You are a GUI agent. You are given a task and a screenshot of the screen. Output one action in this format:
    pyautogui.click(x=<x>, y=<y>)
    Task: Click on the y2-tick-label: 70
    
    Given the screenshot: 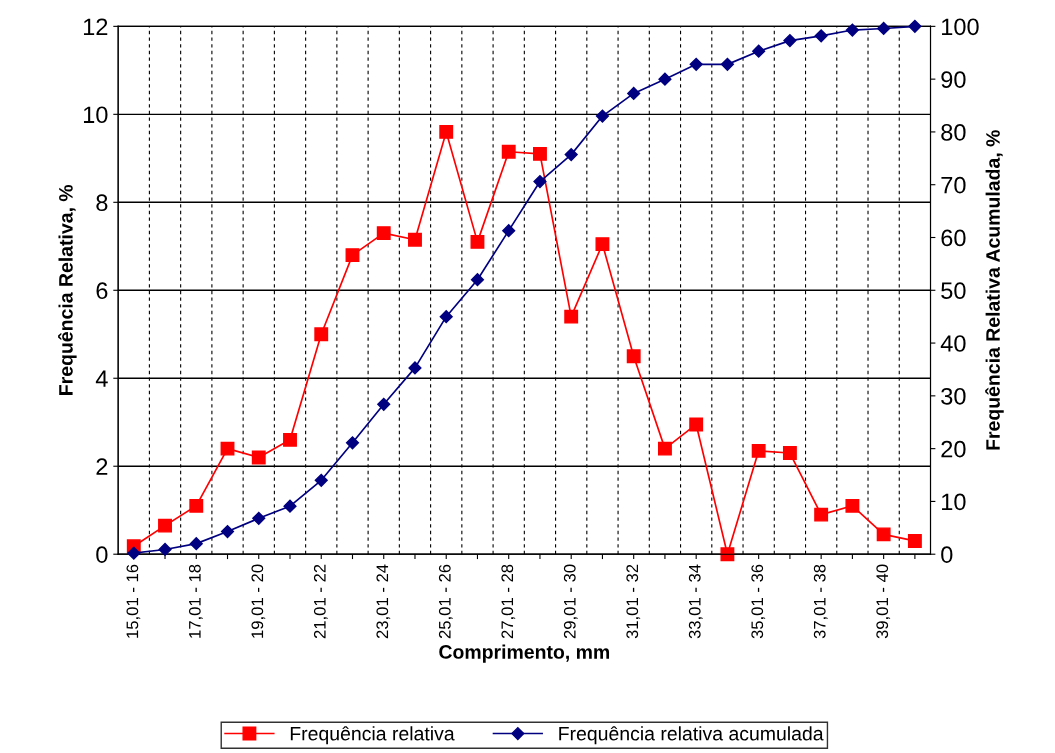 What is the action you would take?
    pyautogui.click(x=953, y=185)
    